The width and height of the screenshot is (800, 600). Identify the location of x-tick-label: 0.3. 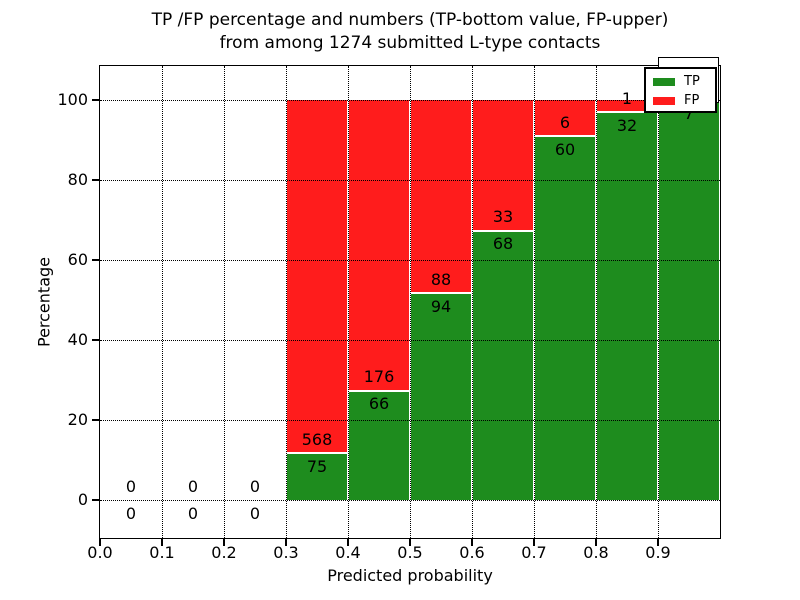
(286, 552).